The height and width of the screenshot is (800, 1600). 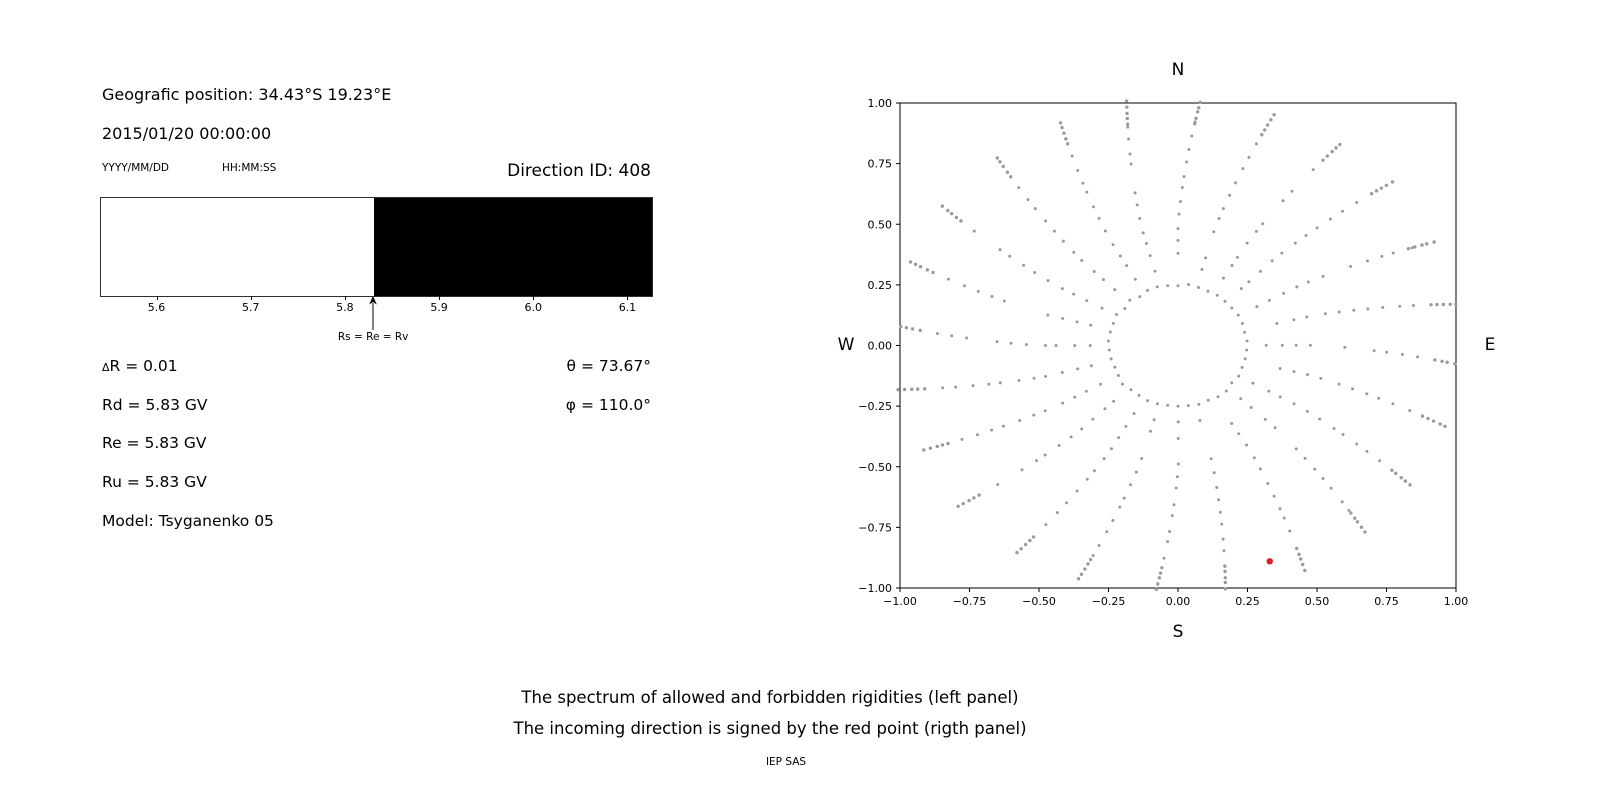 I want to click on param-delta-r: ΔR = 0.01, so click(x=140, y=366).